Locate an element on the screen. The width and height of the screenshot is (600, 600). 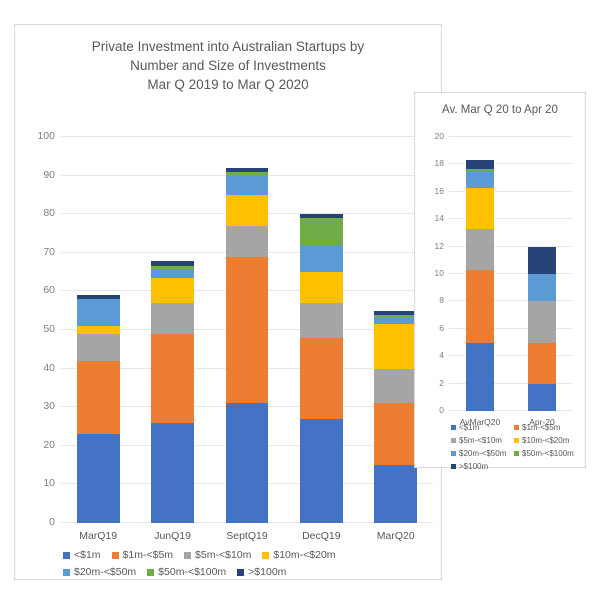
y-axis-tick-label: 30 is located at coordinates (49, 406).